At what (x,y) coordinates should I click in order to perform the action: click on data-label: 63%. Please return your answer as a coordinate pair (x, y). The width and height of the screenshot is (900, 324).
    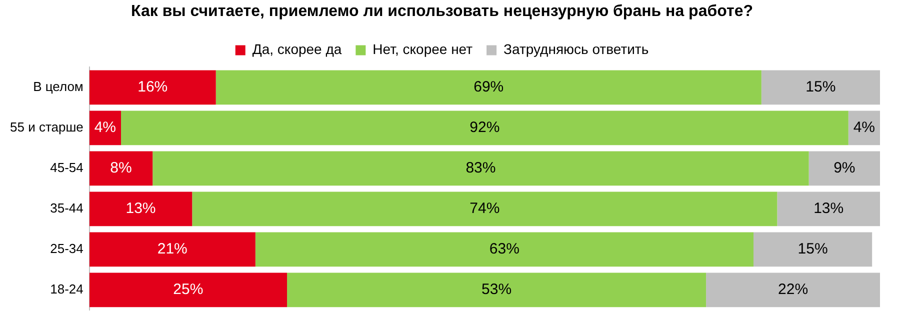
    Looking at the image, I should click on (504, 249).